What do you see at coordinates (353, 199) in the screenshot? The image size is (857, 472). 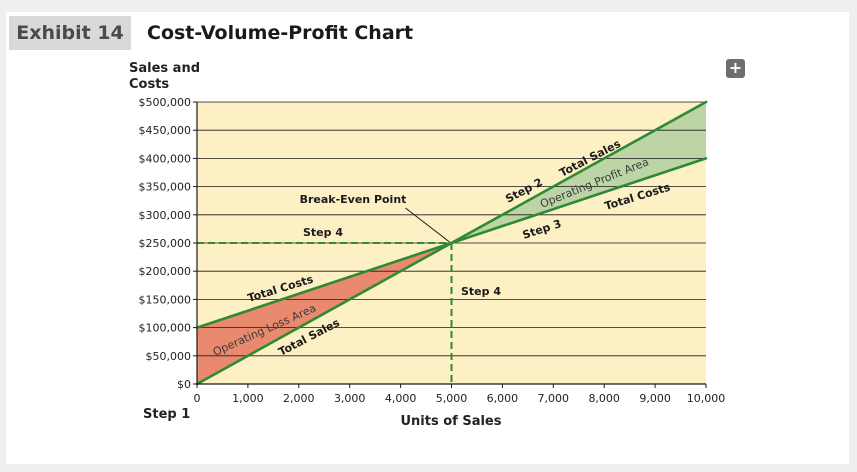 I see `break-even-label: Break-Even Point` at bounding box center [353, 199].